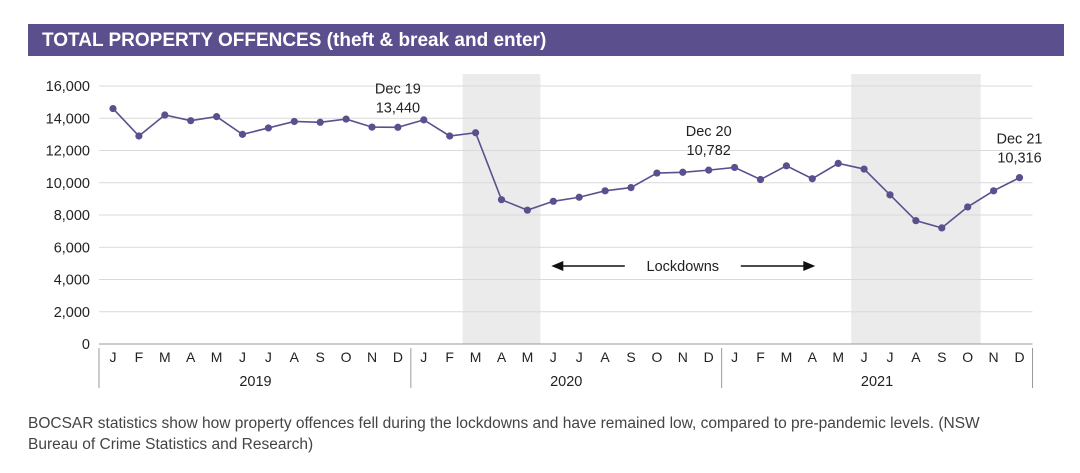 This screenshot has width=1080, height=473. What do you see at coordinates (683, 267) in the screenshot?
I see `lockdowns-label: Lockdowns` at bounding box center [683, 267].